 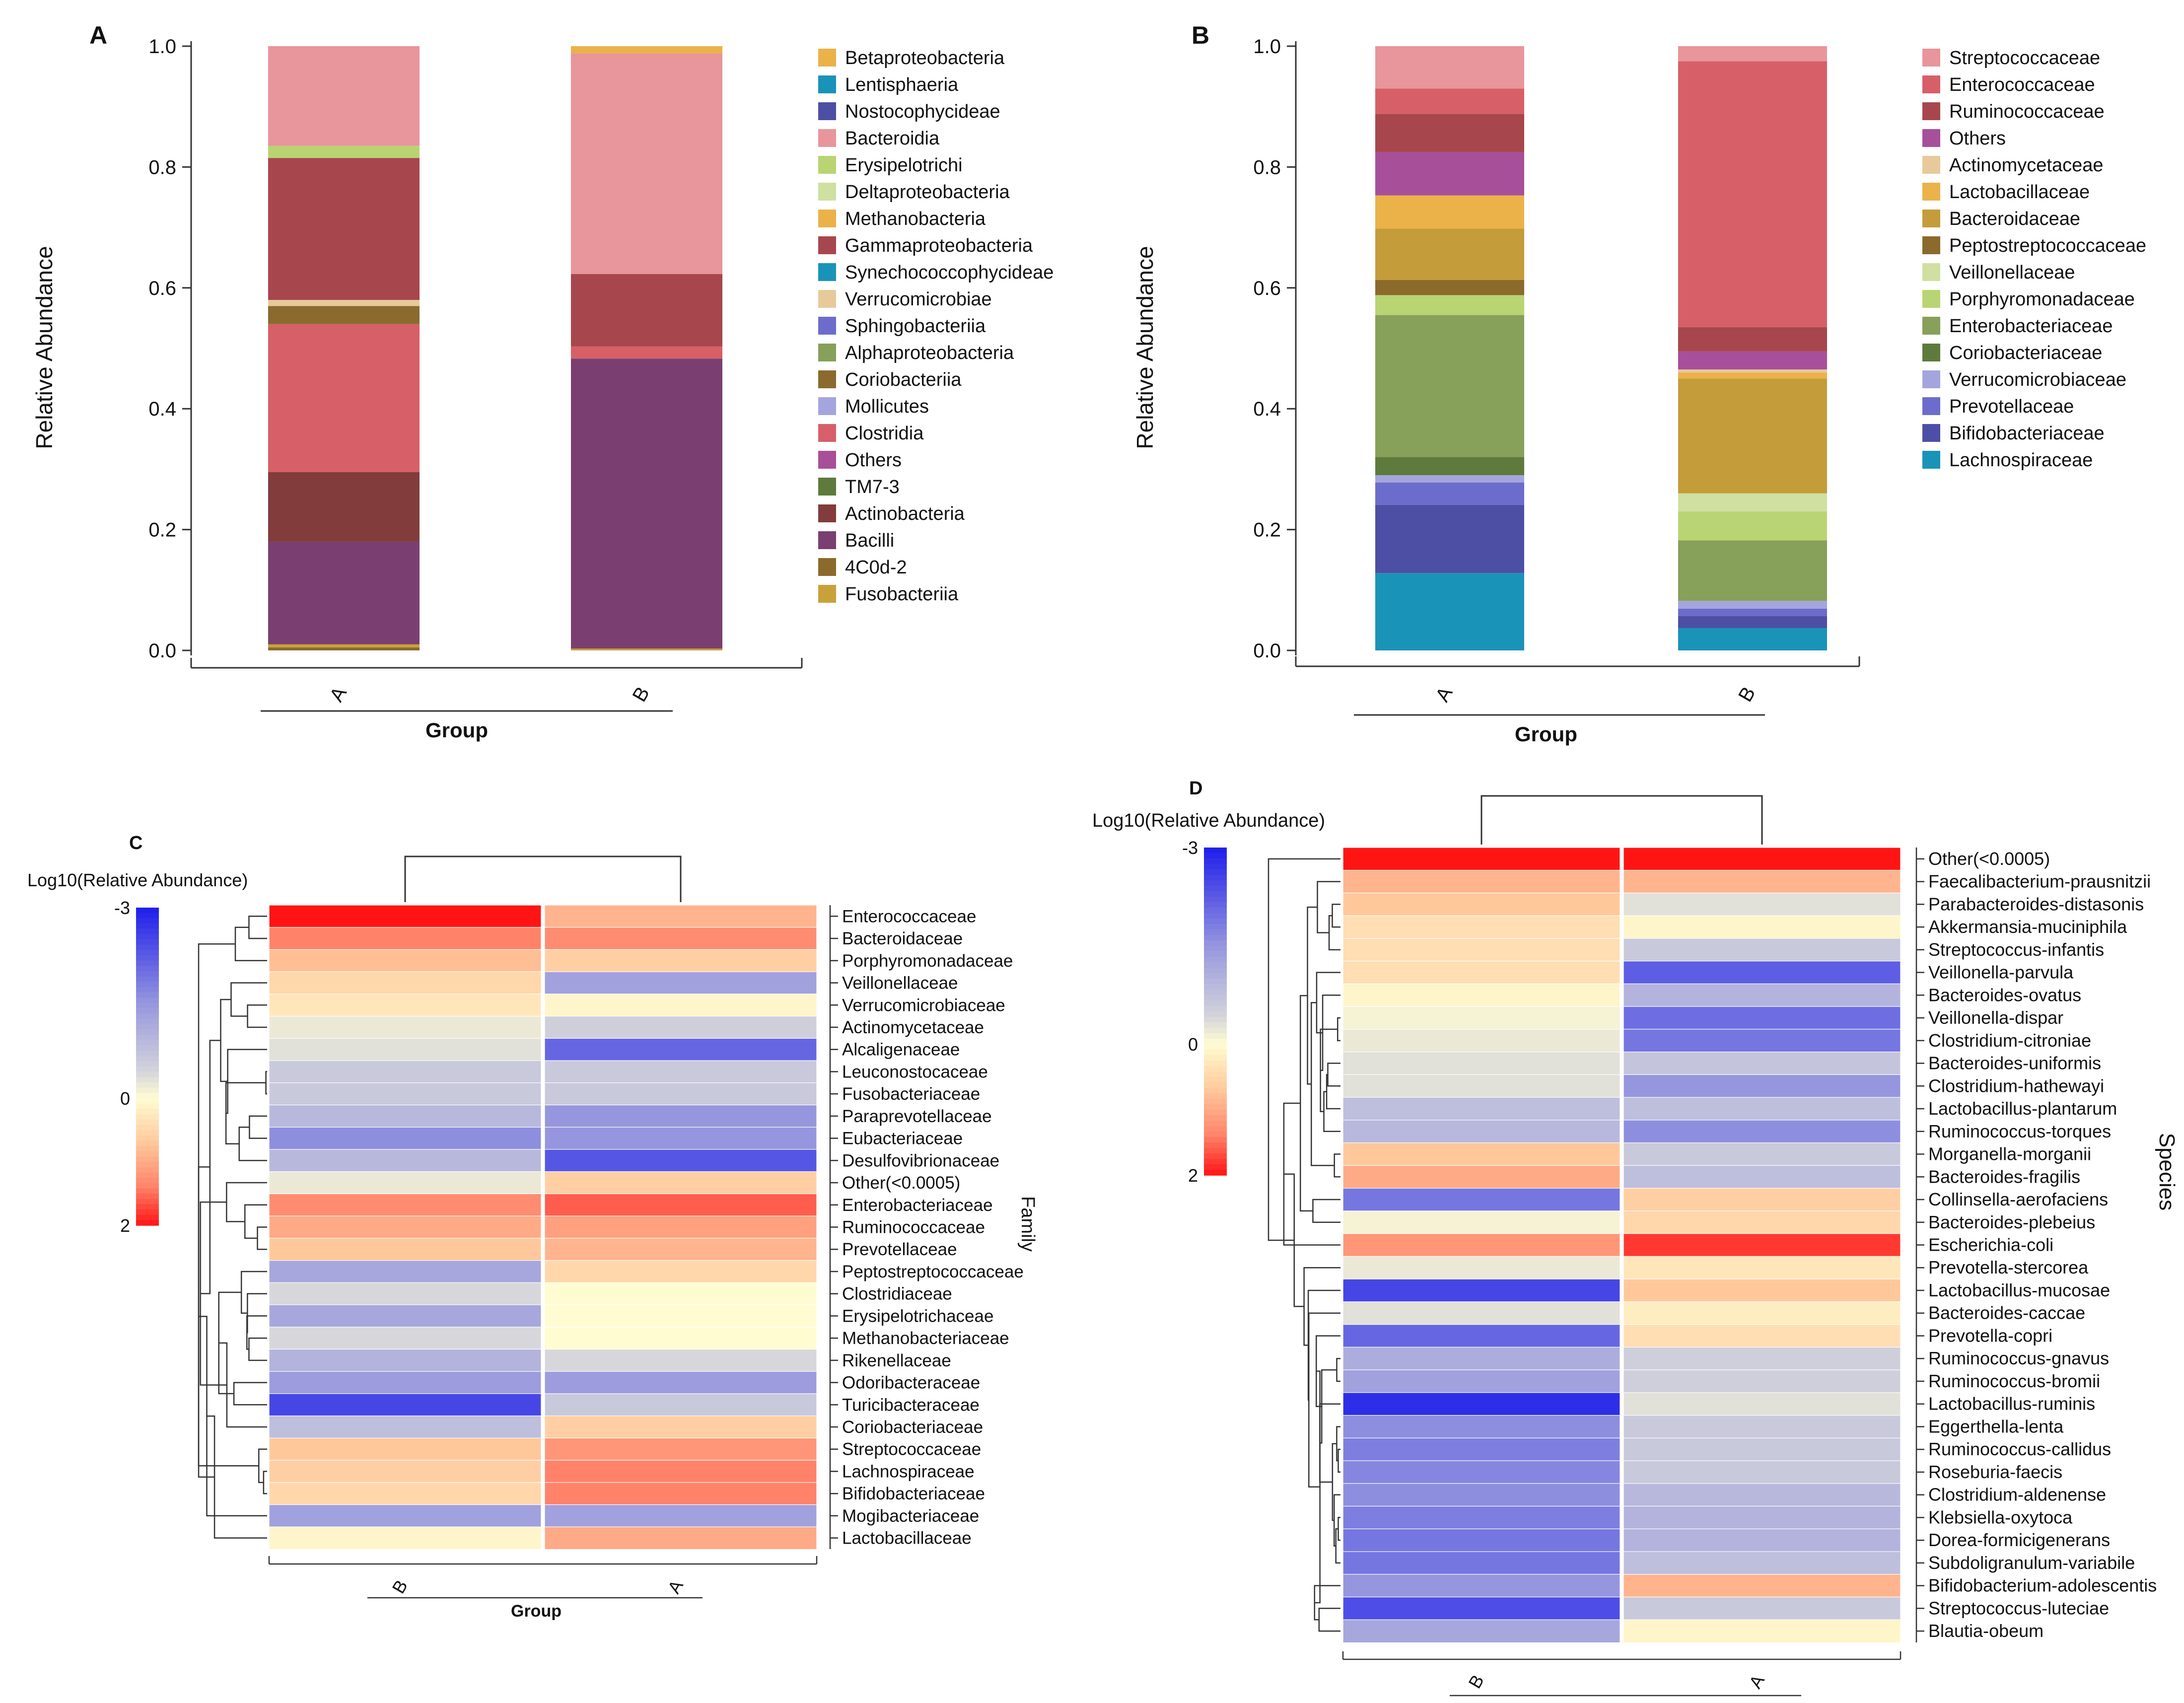 What do you see at coordinates (1621, 820) in the screenshot?
I see `panel-d-column-dendrogram` at bounding box center [1621, 820].